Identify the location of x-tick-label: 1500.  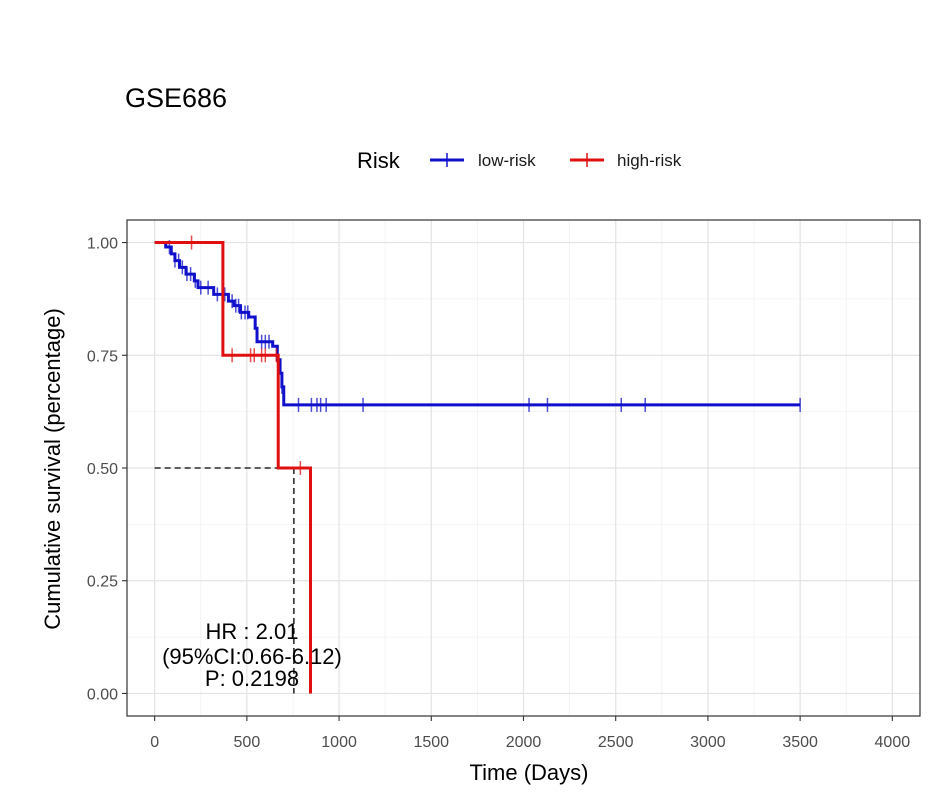
(431, 742).